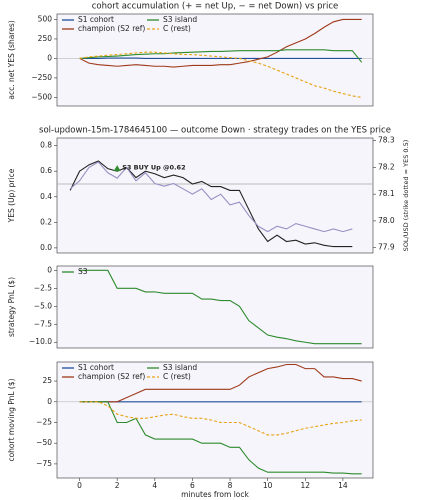 Image resolution: width=421 pixels, height=500 pixels. What do you see at coordinates (46, 170) in the screenshot?
I see `y-tick-label: 0.6` at bounding box center [46, 170].